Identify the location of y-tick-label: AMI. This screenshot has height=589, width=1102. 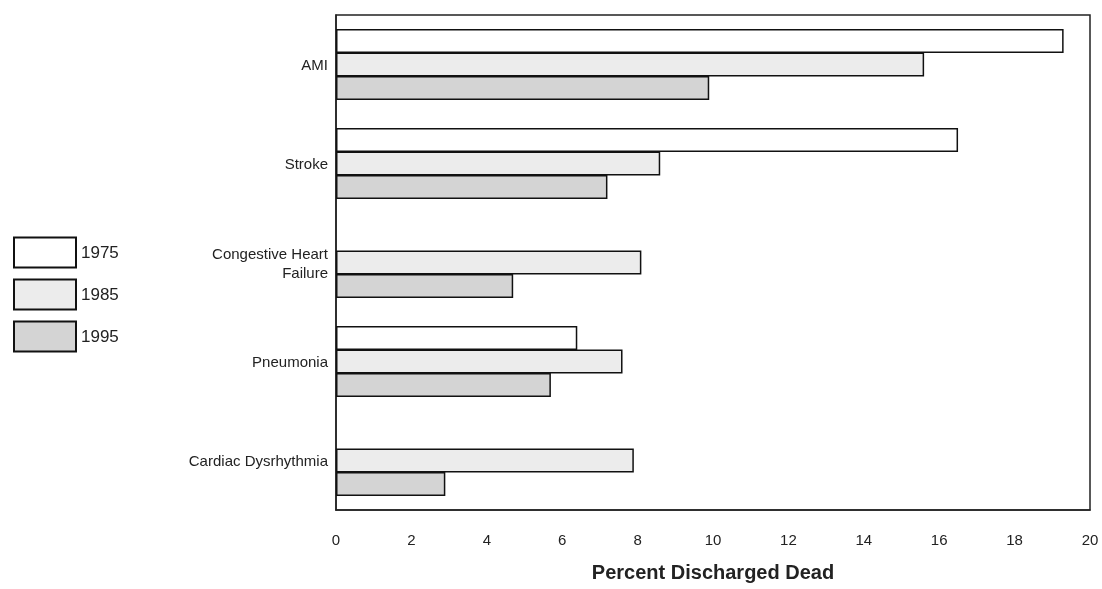
(314, 64).